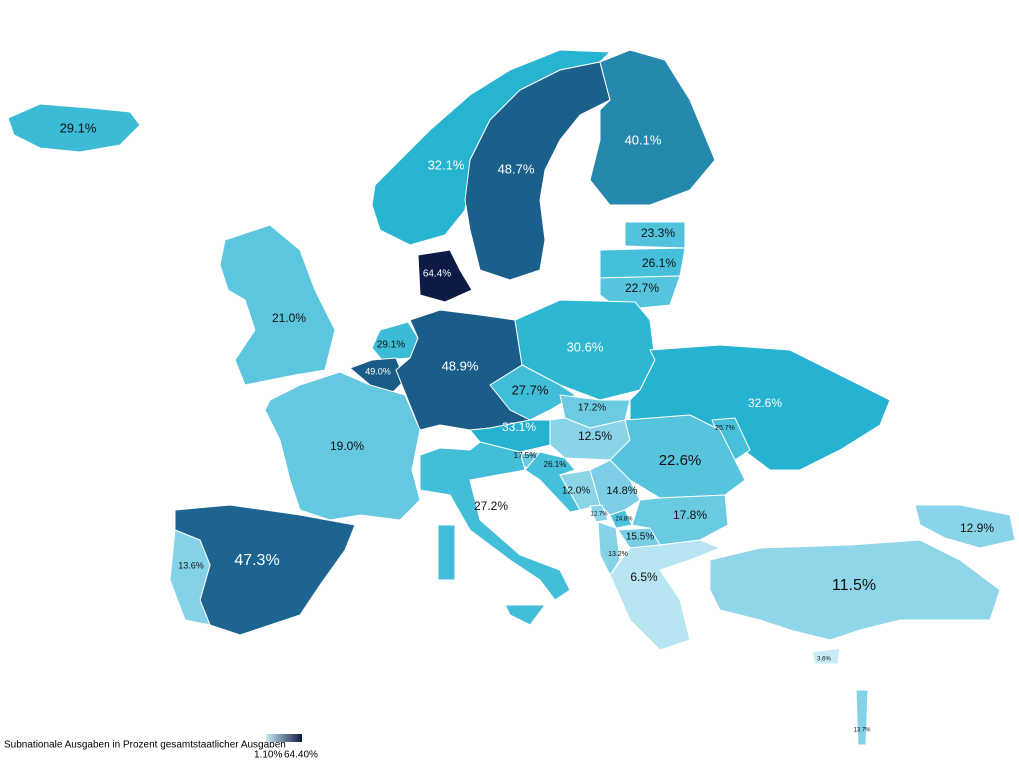  Describe the element at coordinates (256, 560) in the screenshot. I see `region-label: 47.3%` at that location.